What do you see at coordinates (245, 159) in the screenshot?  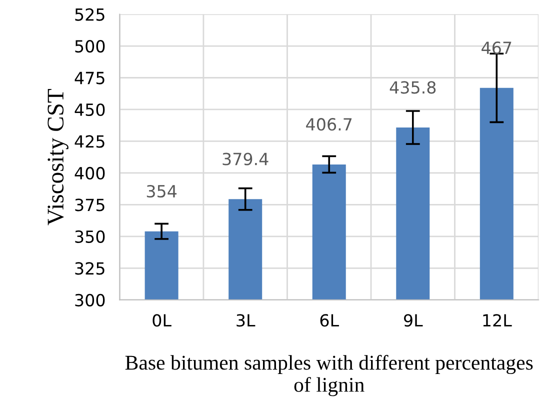 I see `data-label: 379.4` at bounding box center [245, 159].